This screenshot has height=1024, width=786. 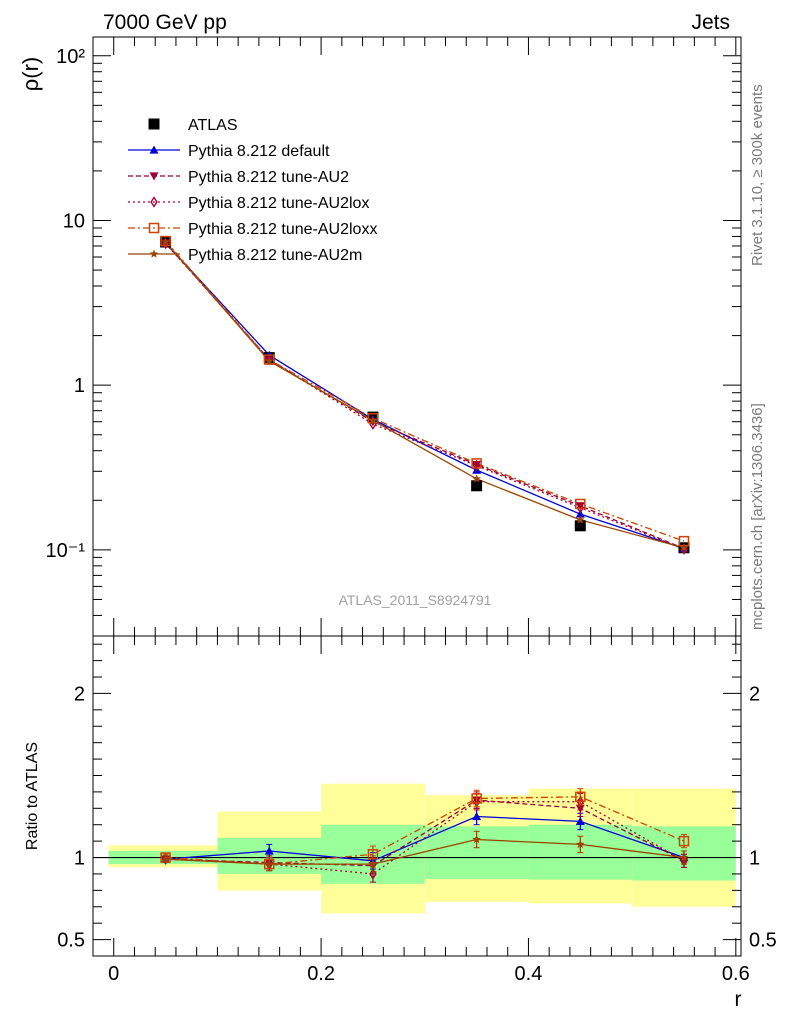 What do you see at coordinates (154, 228) in the screenshot?
I see `legend-marker-au2loxx` at bounding box center [154, 228].